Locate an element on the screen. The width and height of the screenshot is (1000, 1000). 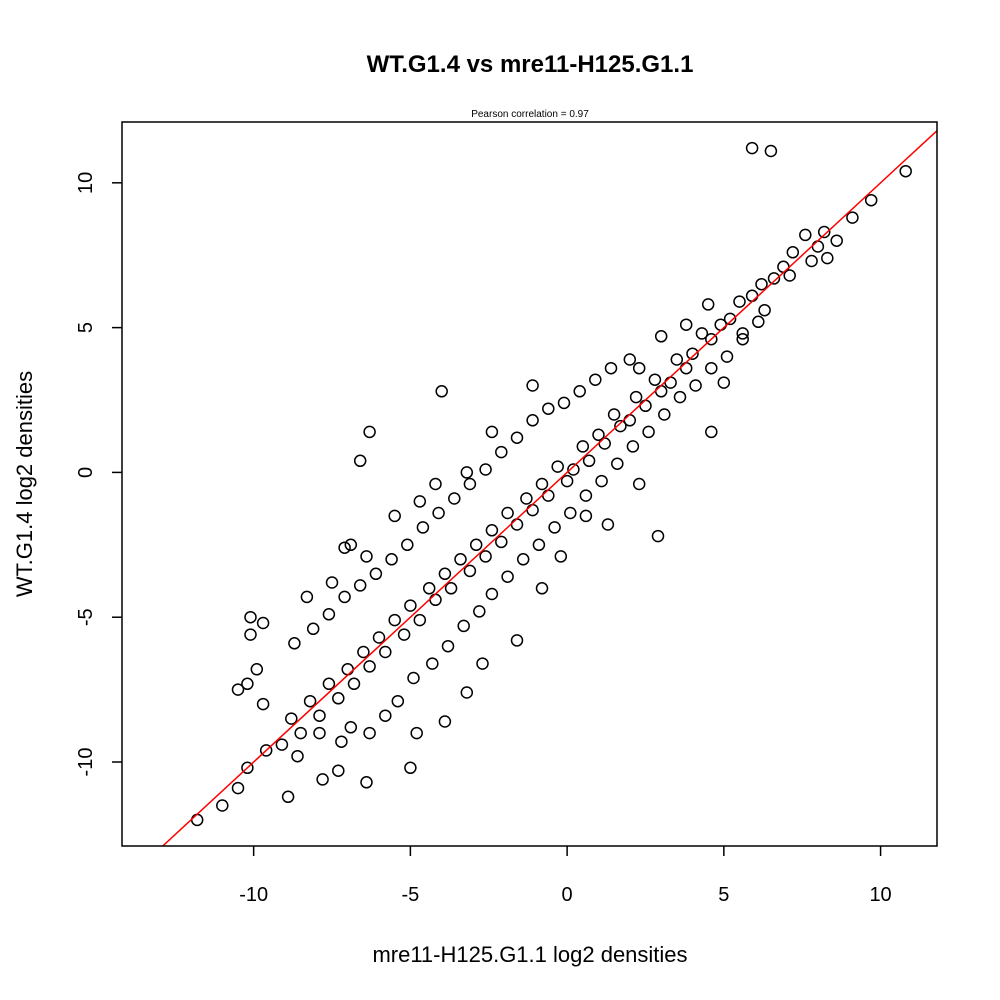
y-tick-label: -5 is located at coordinates (86, 617).